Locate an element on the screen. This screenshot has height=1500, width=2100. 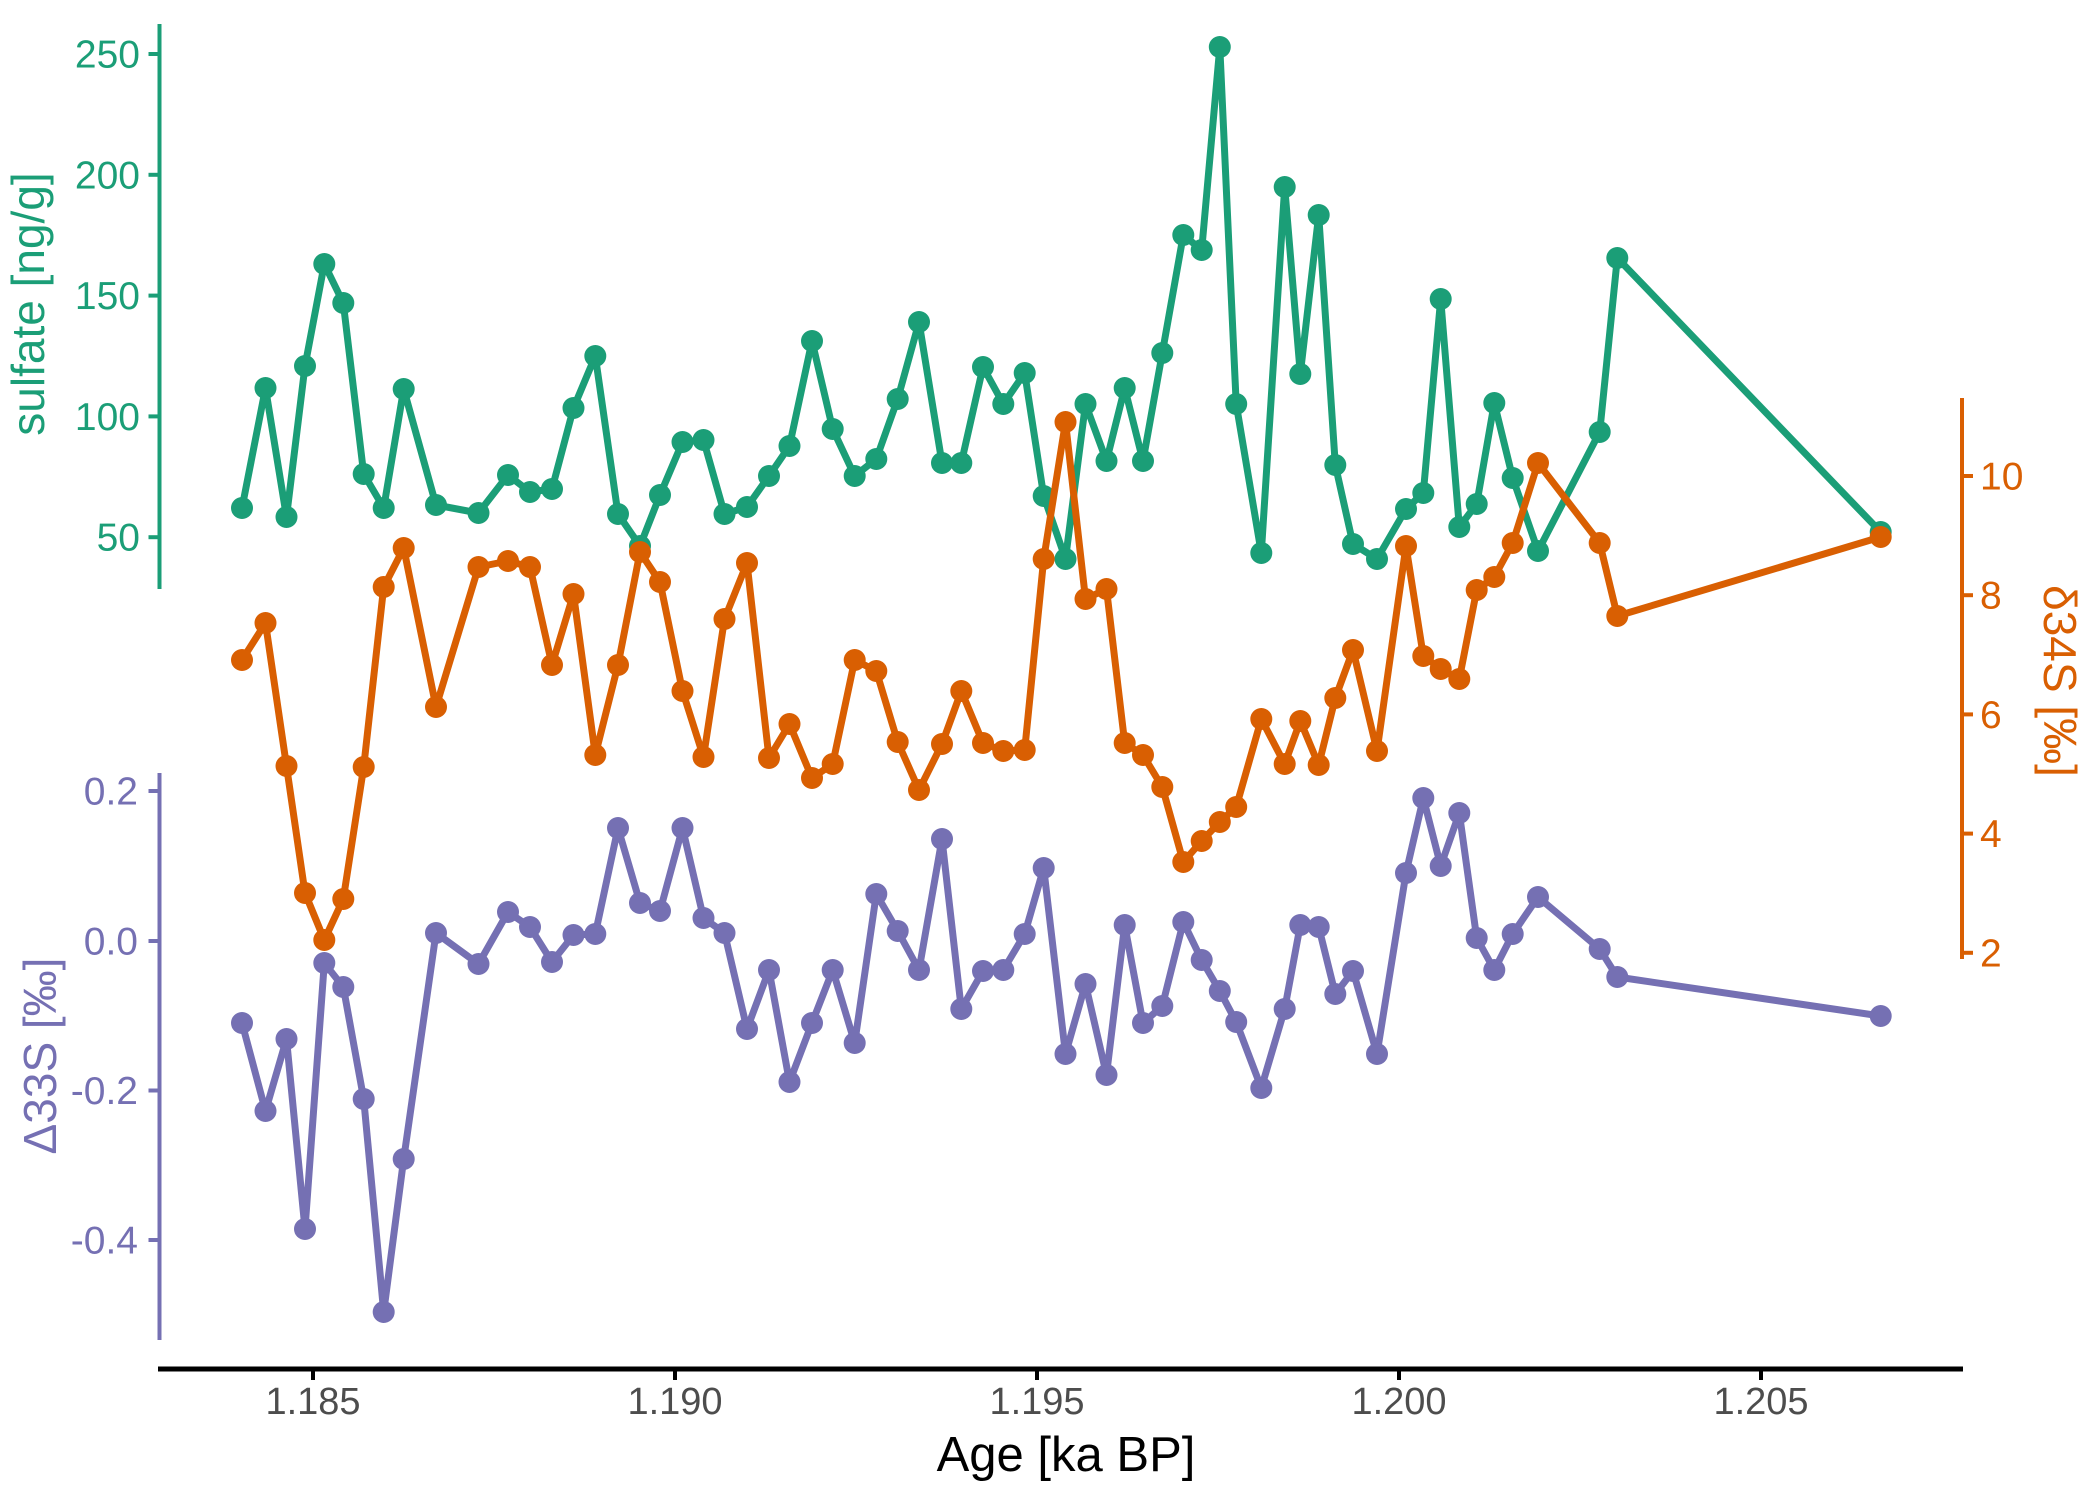
svg-text: 250 is located at coordinates (107, 55).